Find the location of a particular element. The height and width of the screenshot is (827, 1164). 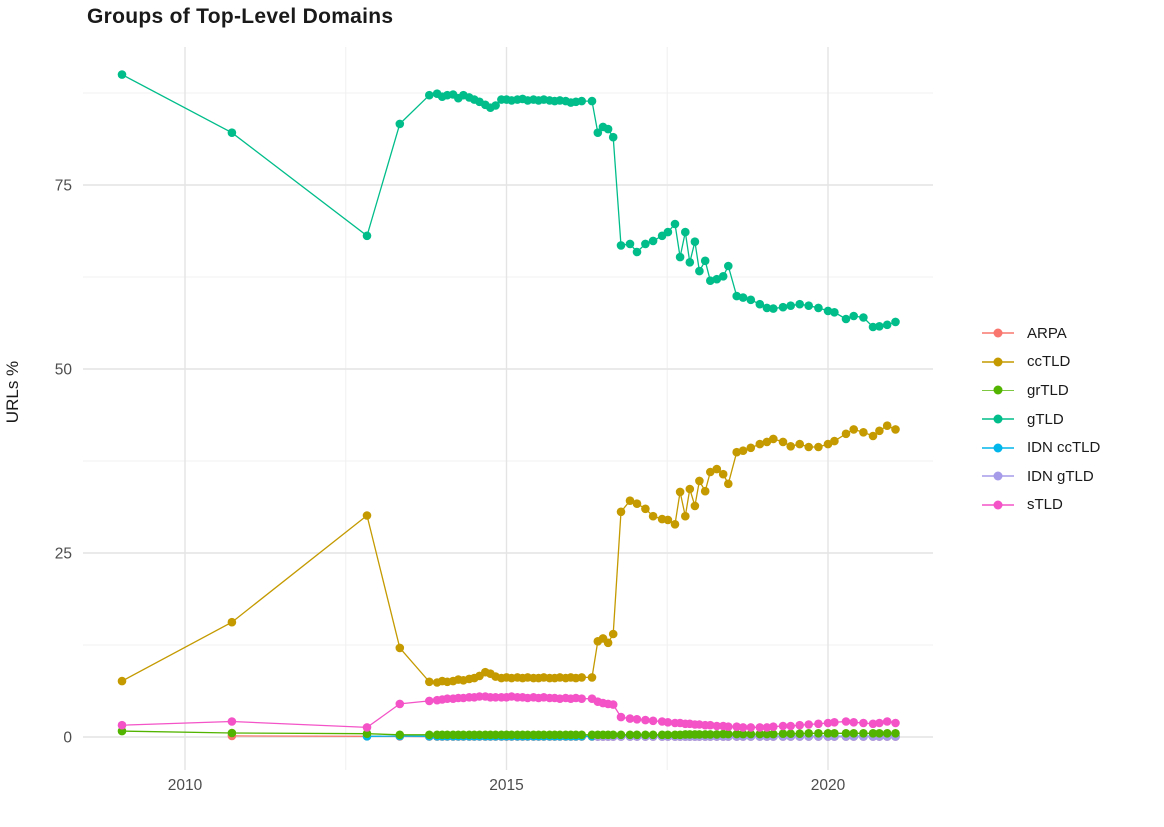

legend-item-arpa: ARPA is located at coordinates (1041, 333).